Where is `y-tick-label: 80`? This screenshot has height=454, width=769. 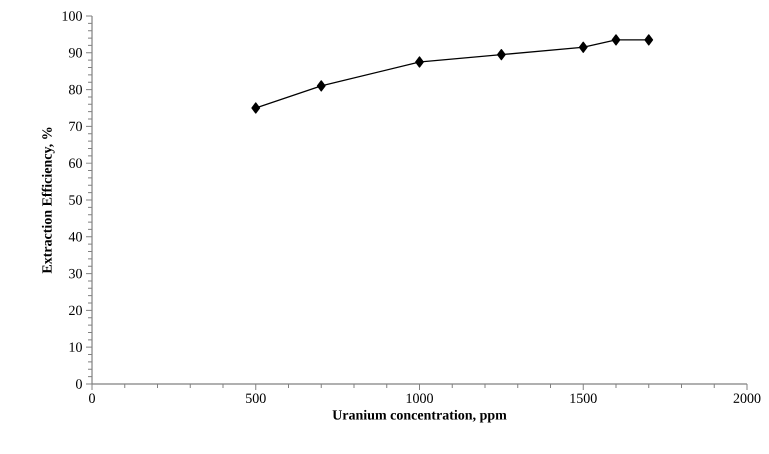 y-tick-label: 80 is located at coordinates (75, 89).